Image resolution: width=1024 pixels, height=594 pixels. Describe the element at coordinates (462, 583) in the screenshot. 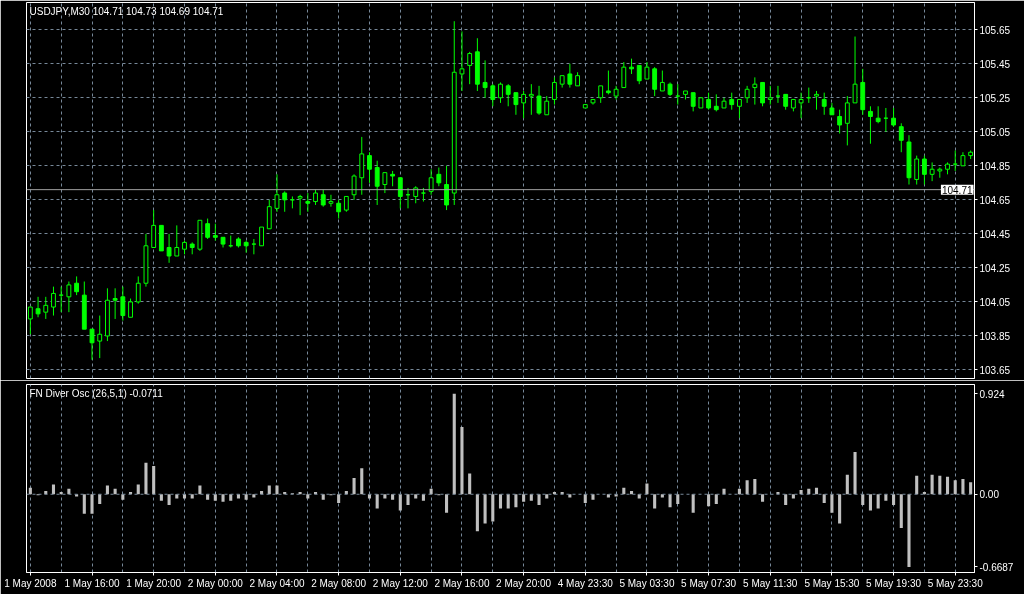

I see `x-tick-label: 2 May 16:00` at that location.